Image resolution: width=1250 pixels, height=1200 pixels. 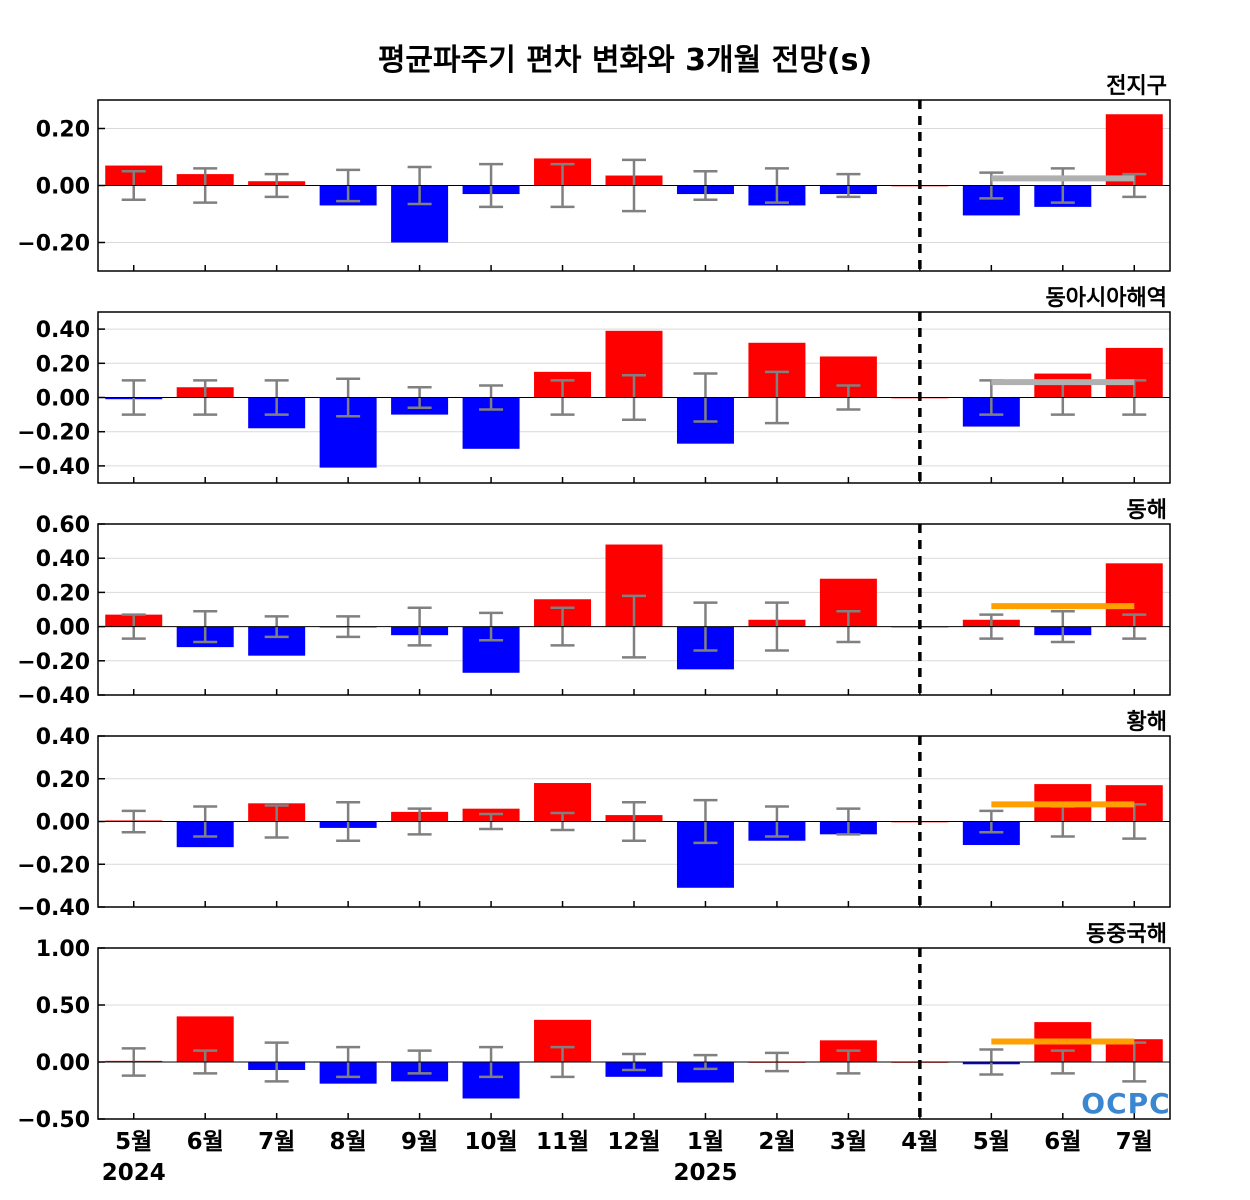 What do you see at coordinates (634, 1033) in the screenshot?
I see `panel-frame` at bounding box center [634, 1033].